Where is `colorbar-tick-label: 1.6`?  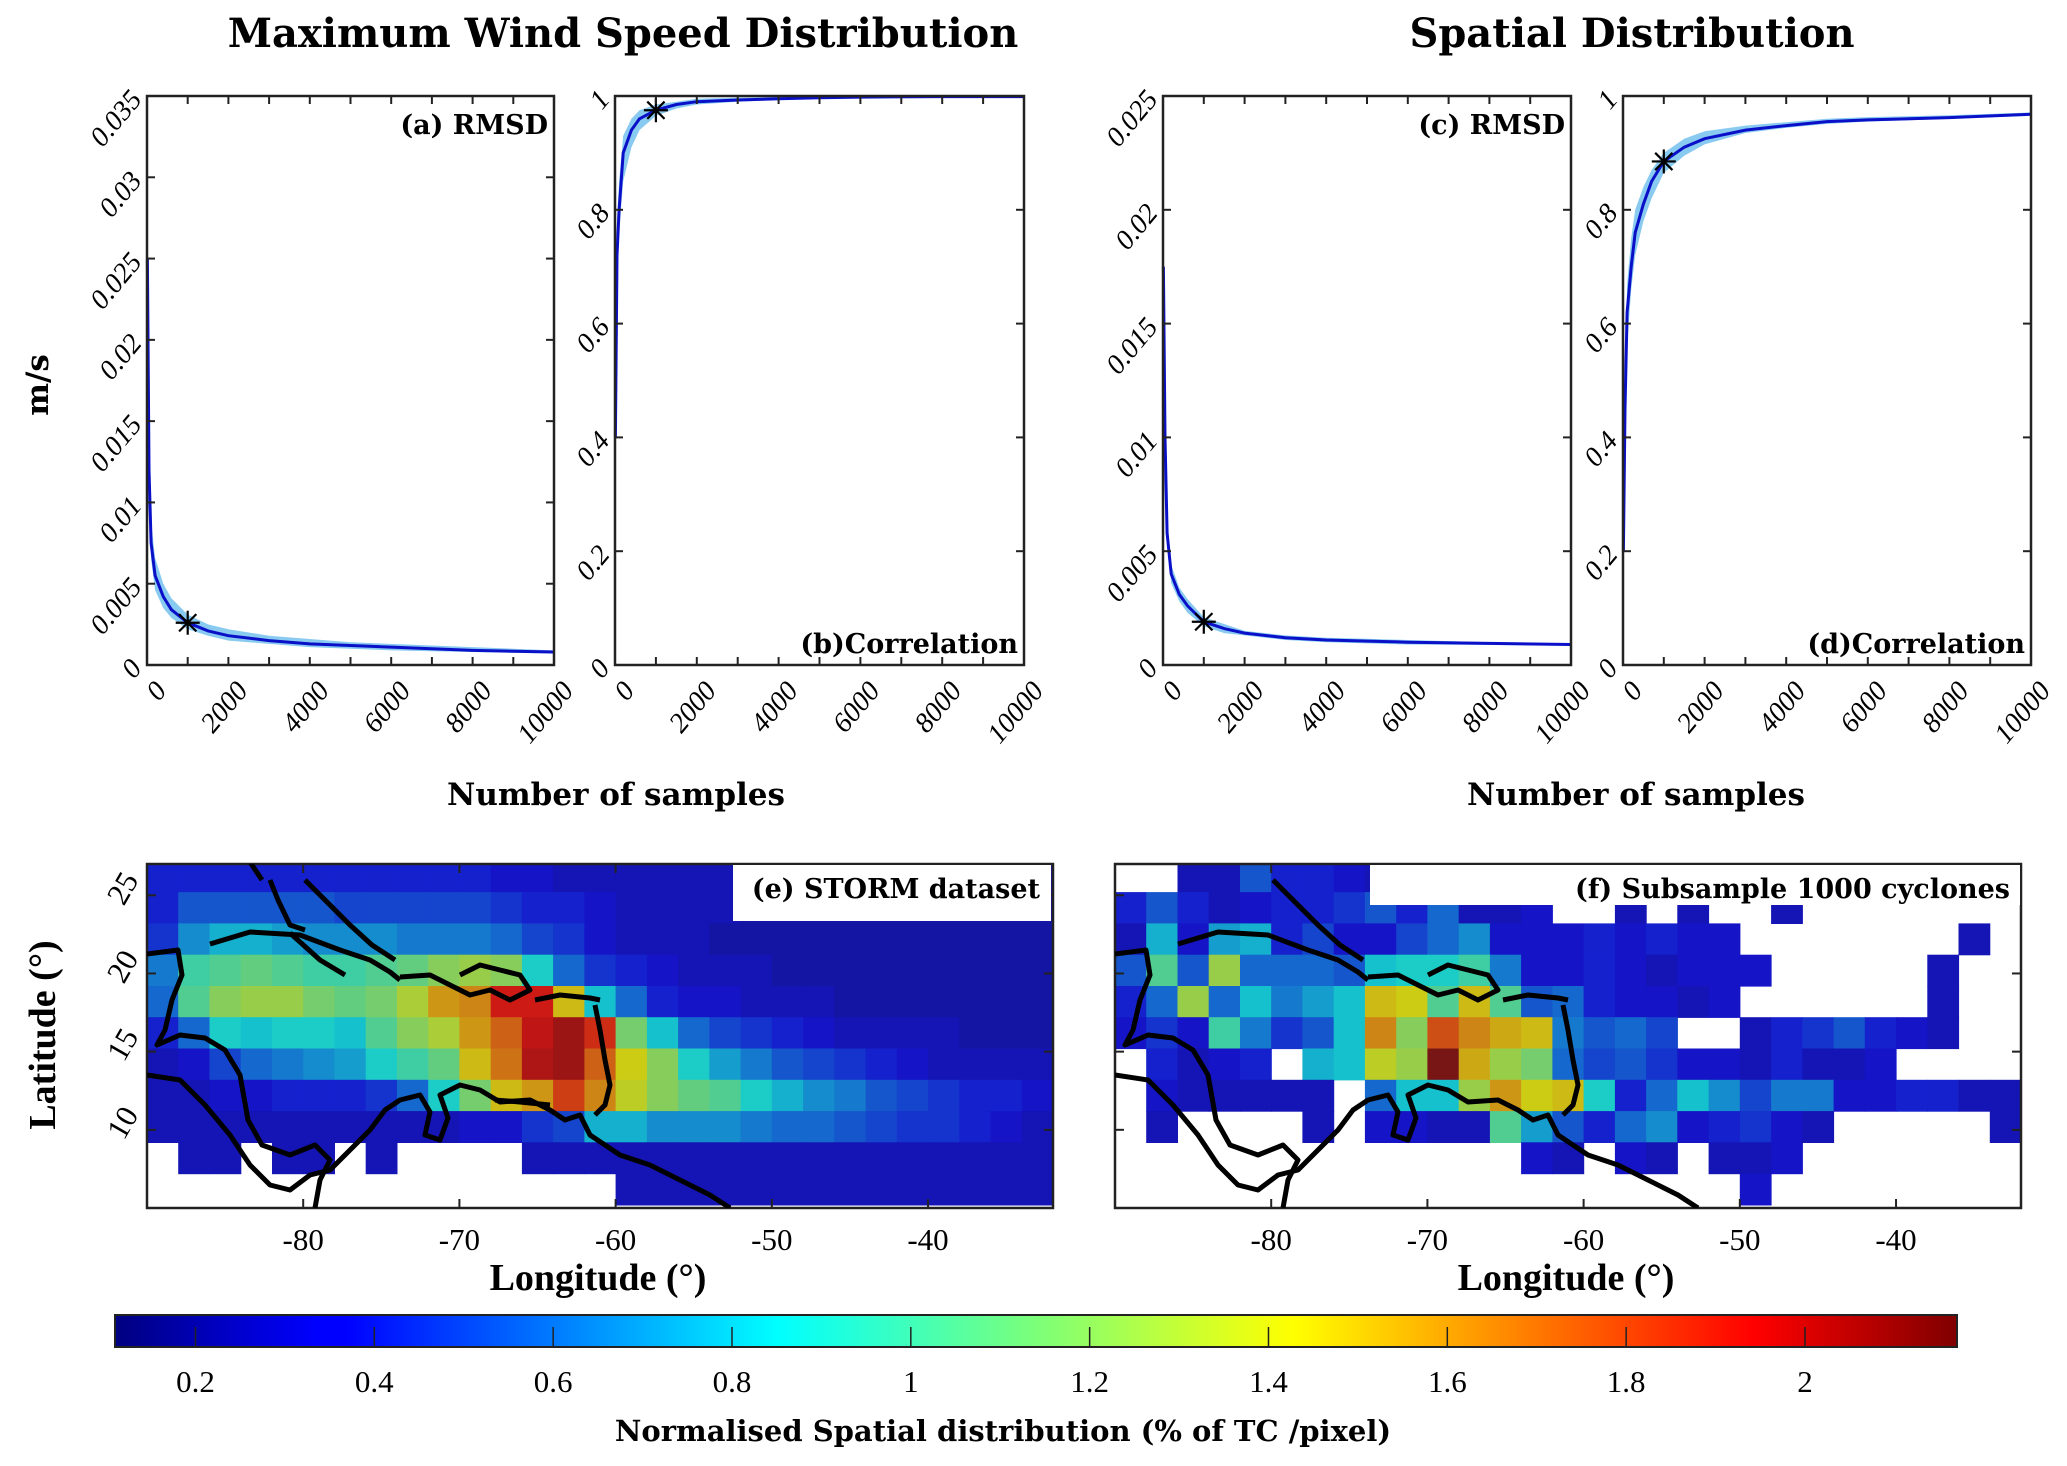 colorbar-tick-label: 1.6 is located at coordinates (1447, 1381).